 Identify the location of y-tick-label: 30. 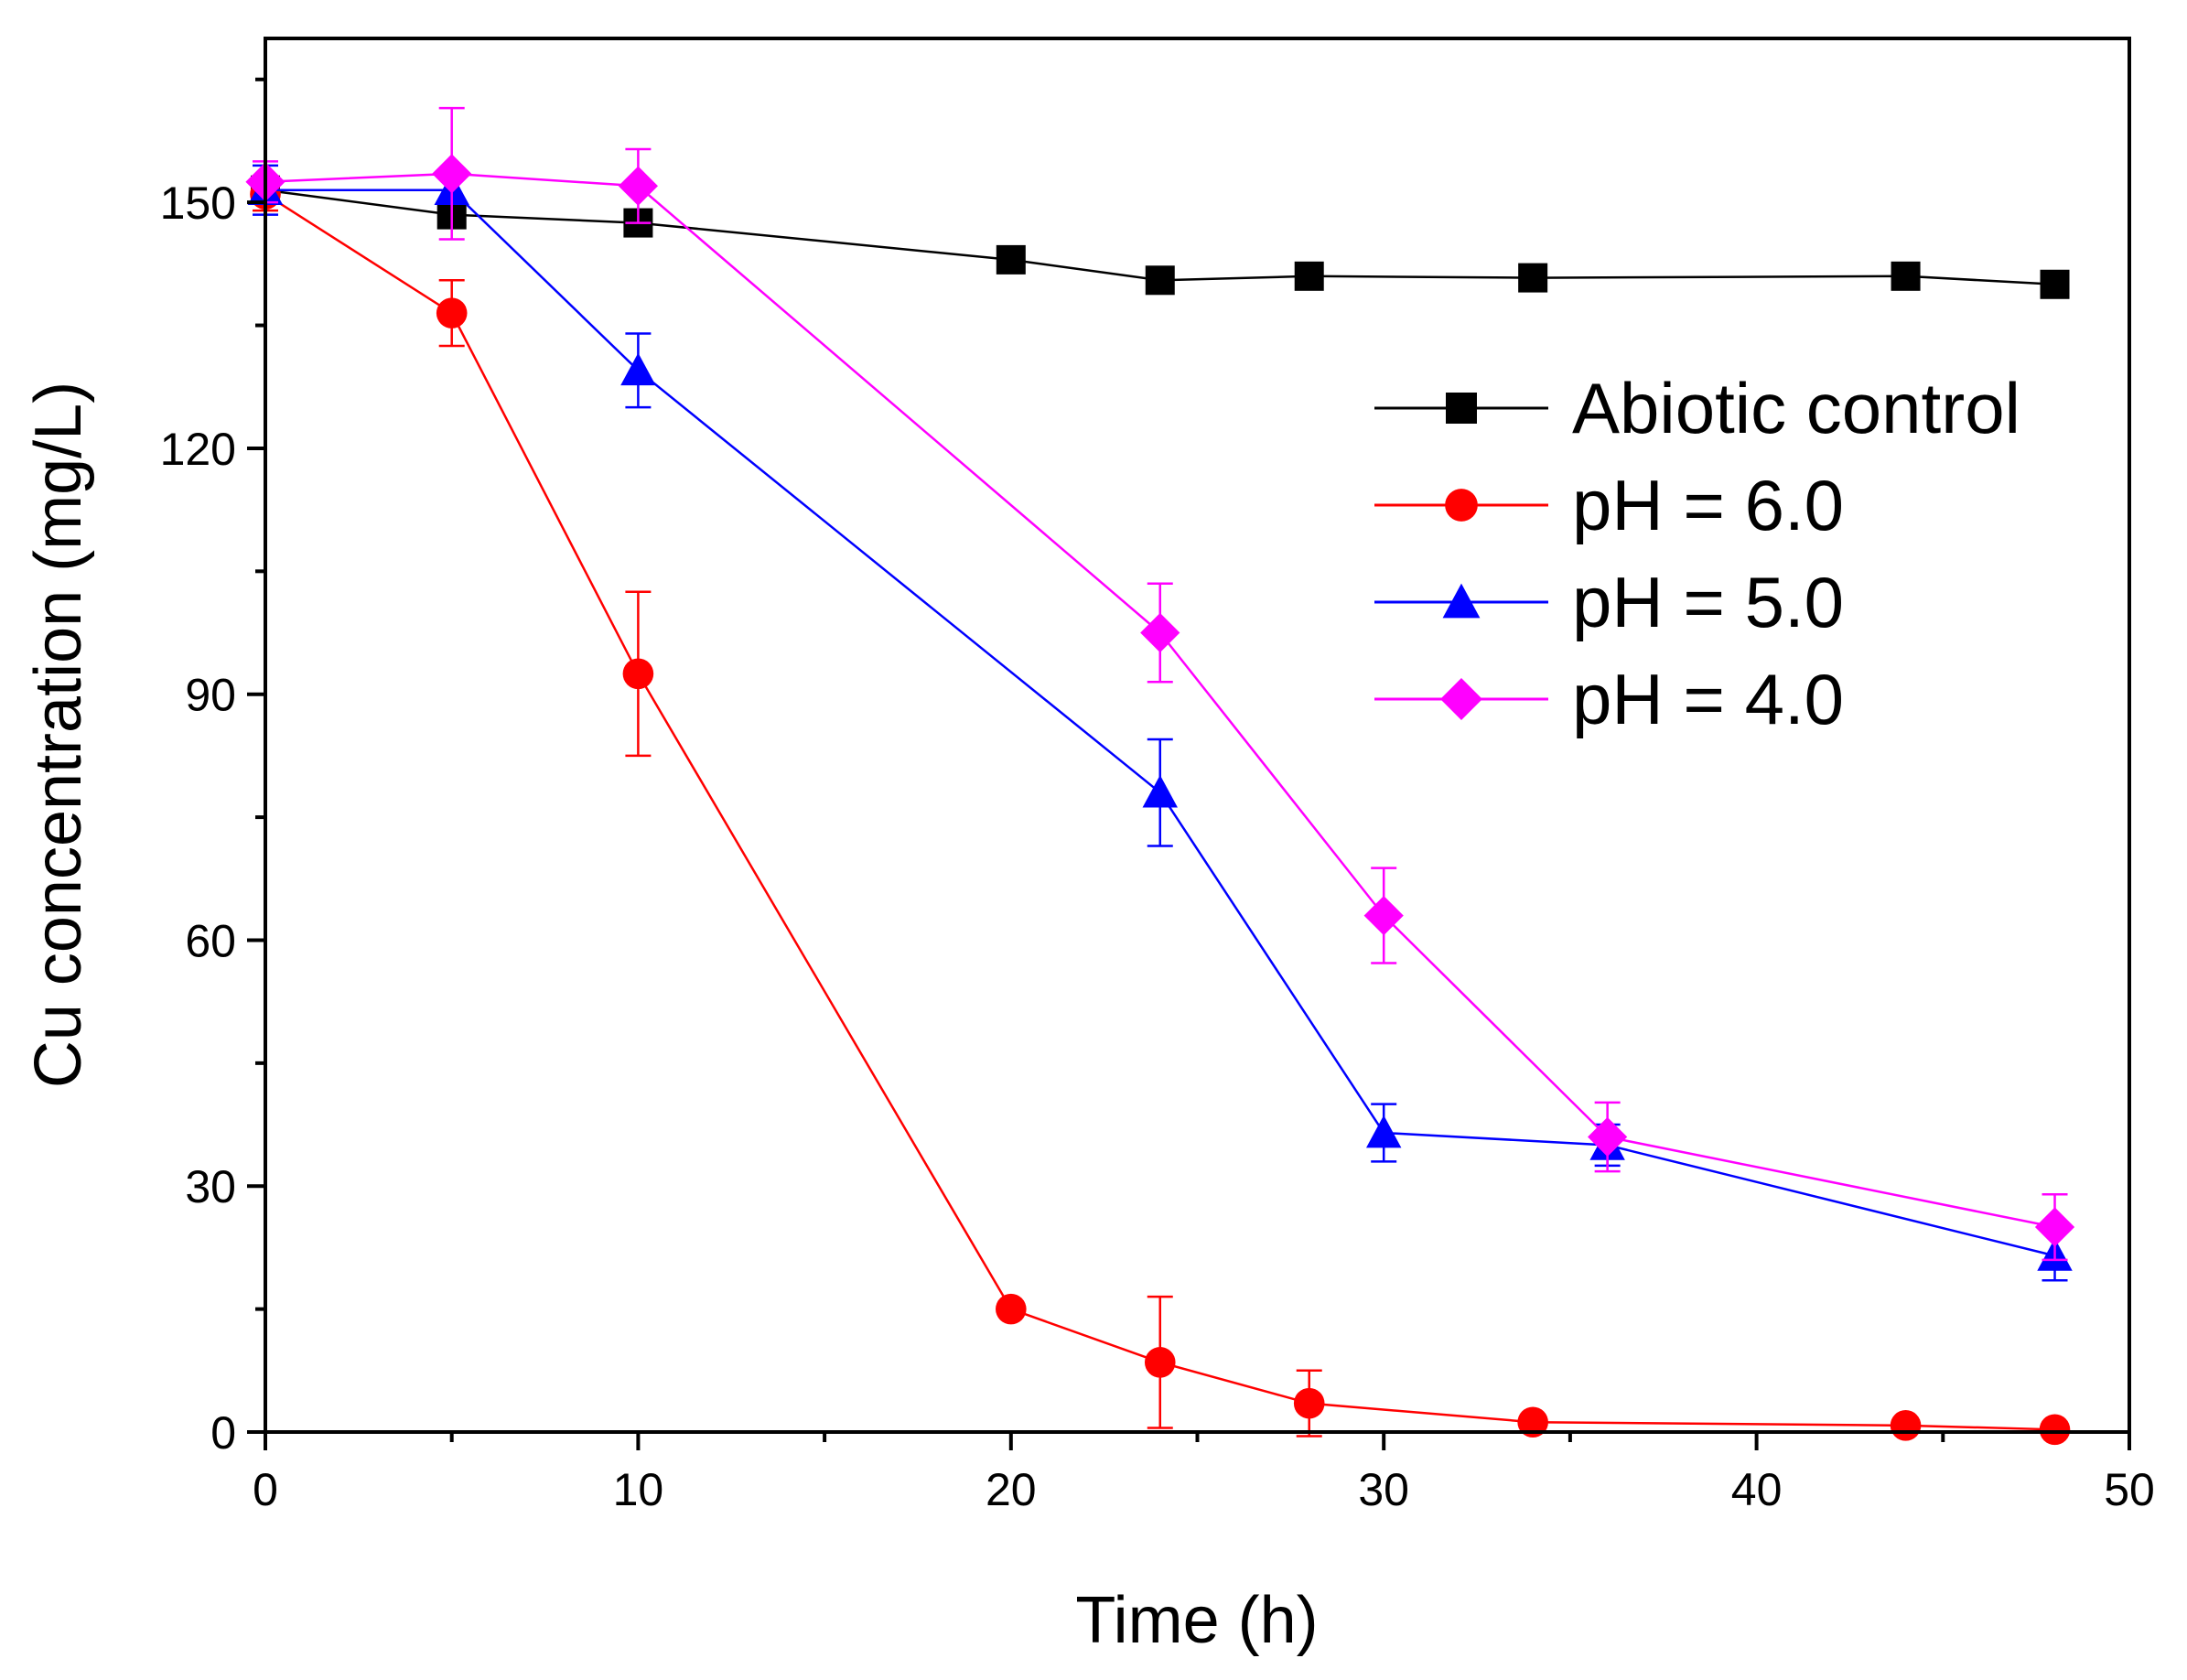
(211, 1186).